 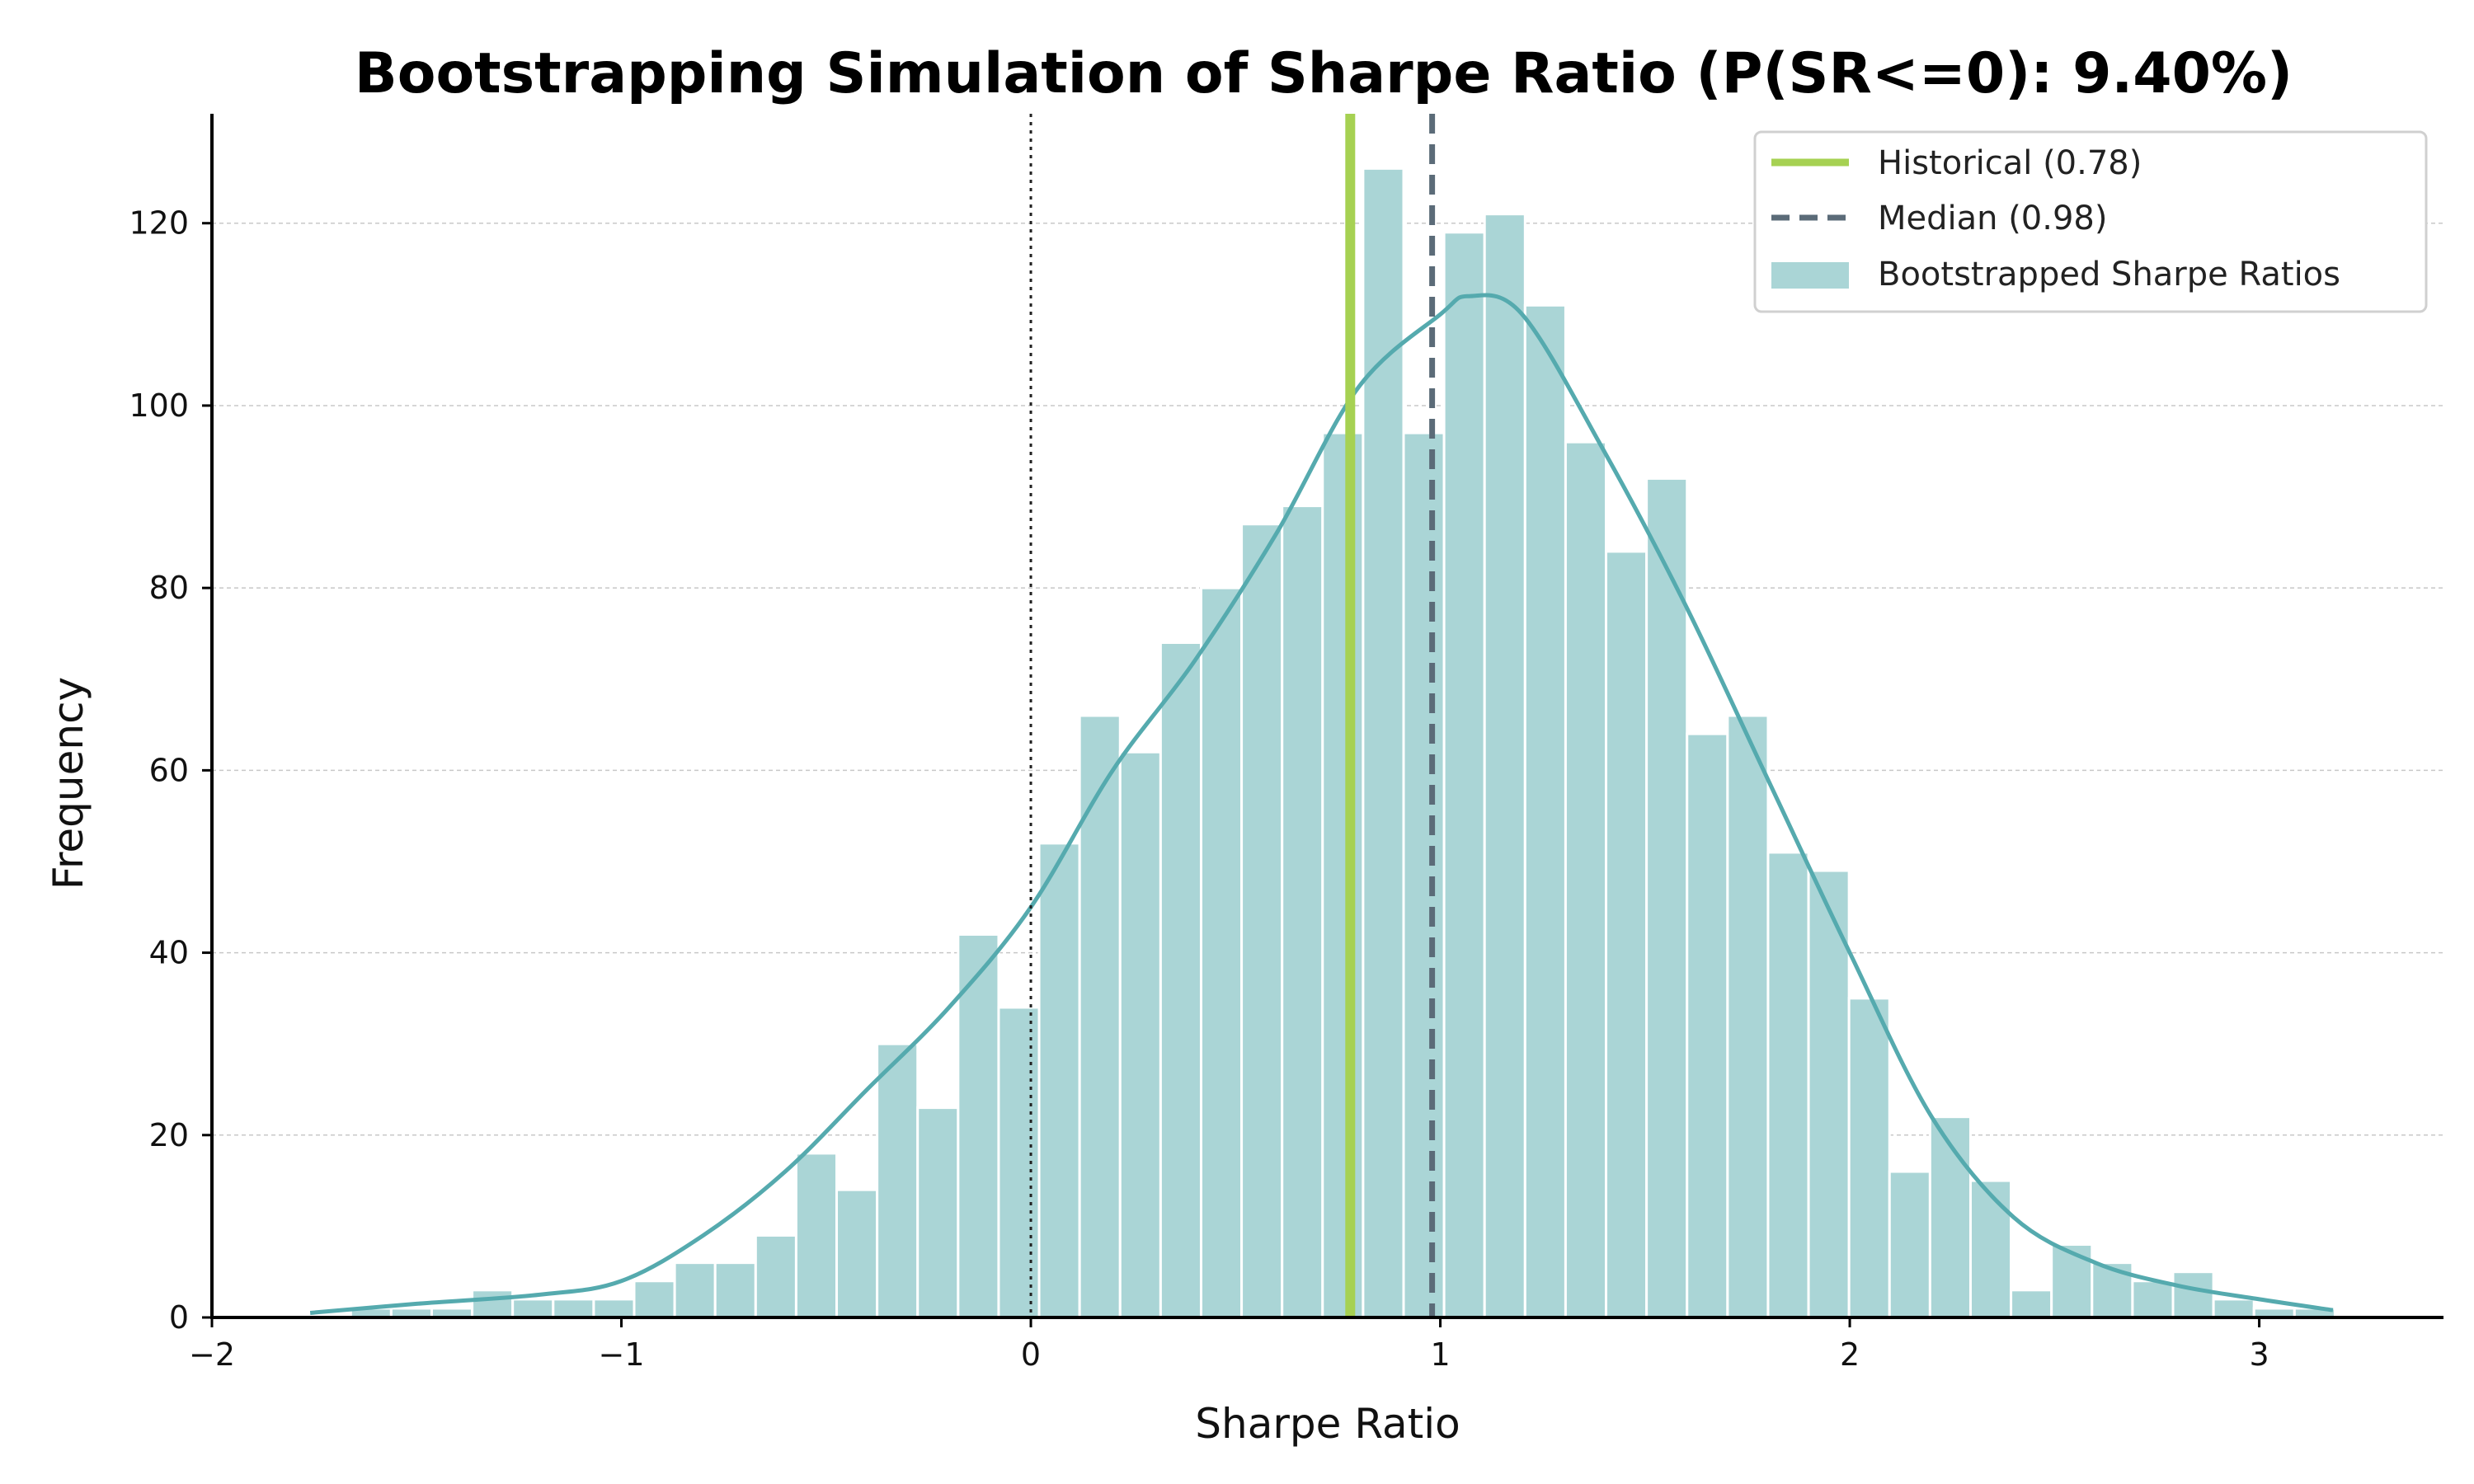 What do you see at coordinates (169, 588) in the screenshot?
I see `y-tick-label: 80` at bounding box center [169, 588].